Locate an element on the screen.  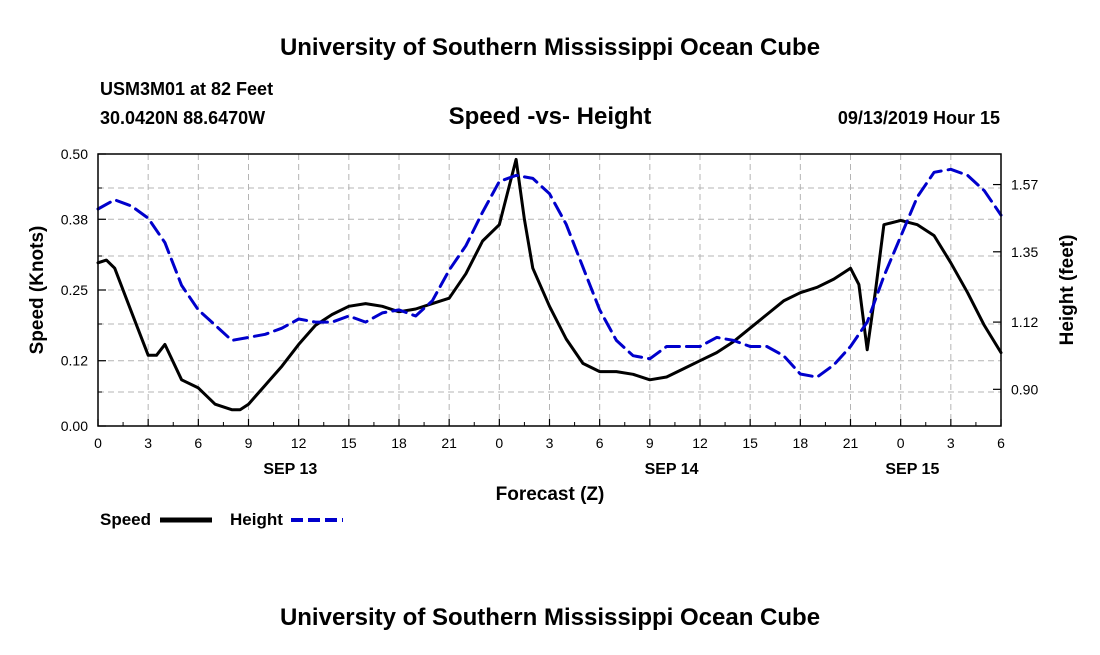
x-axis-title: Forecast (Z) is located at coordinates (550, 494).